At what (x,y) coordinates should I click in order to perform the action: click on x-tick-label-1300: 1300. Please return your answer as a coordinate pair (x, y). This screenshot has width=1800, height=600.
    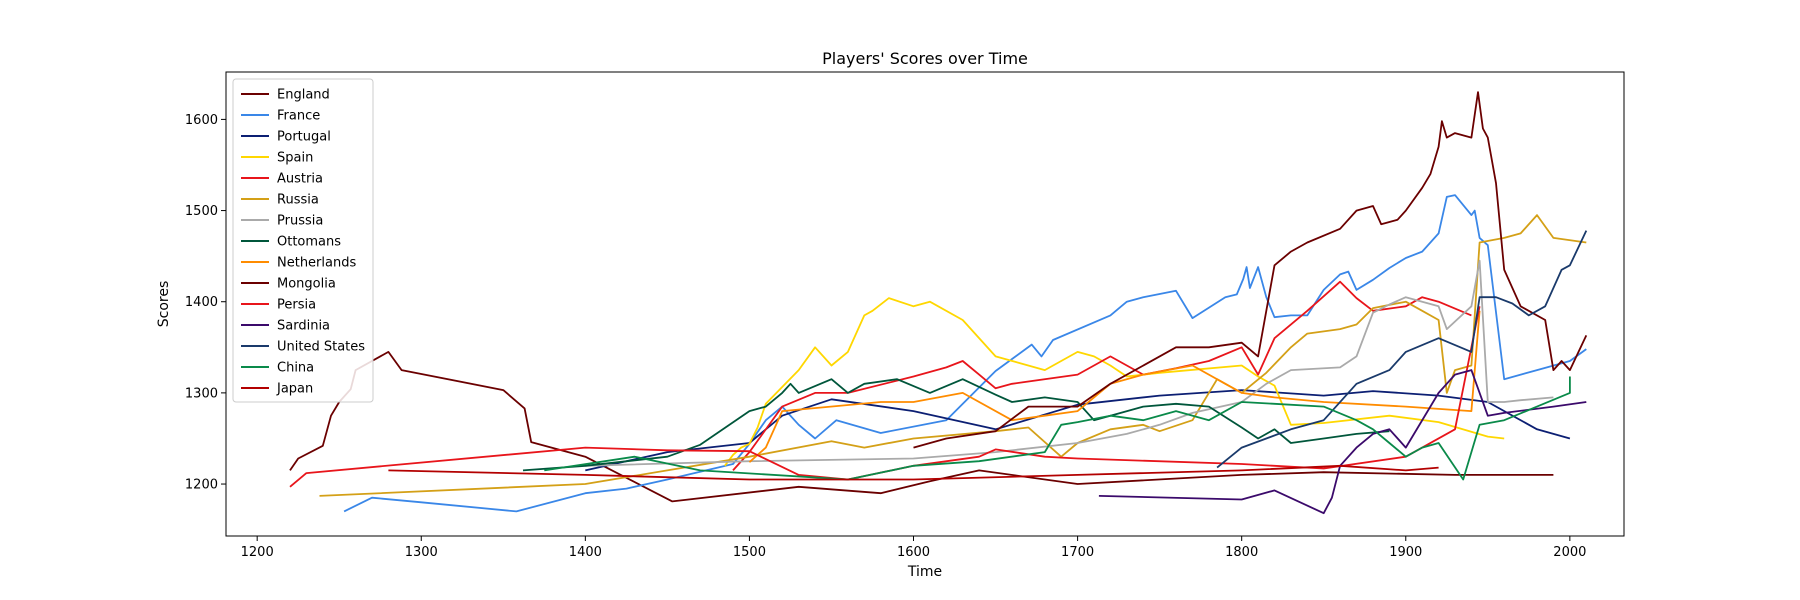
    Looking at the image, I should click on (421, 552).